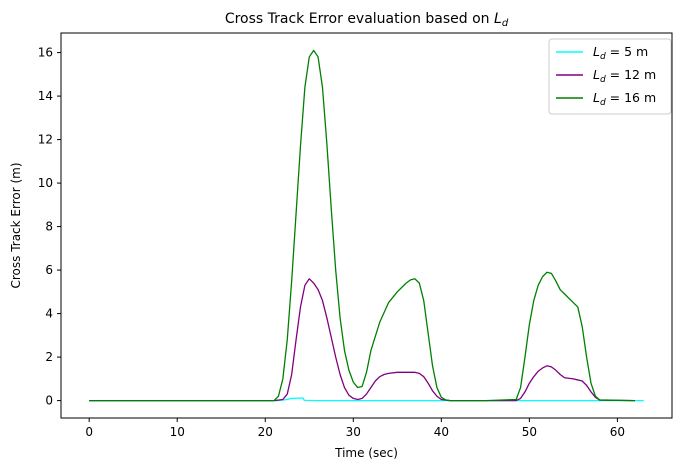  Describe the element at coordinates (617, 432) in the screenshot. I see `x-tick-label: 60` at that location.